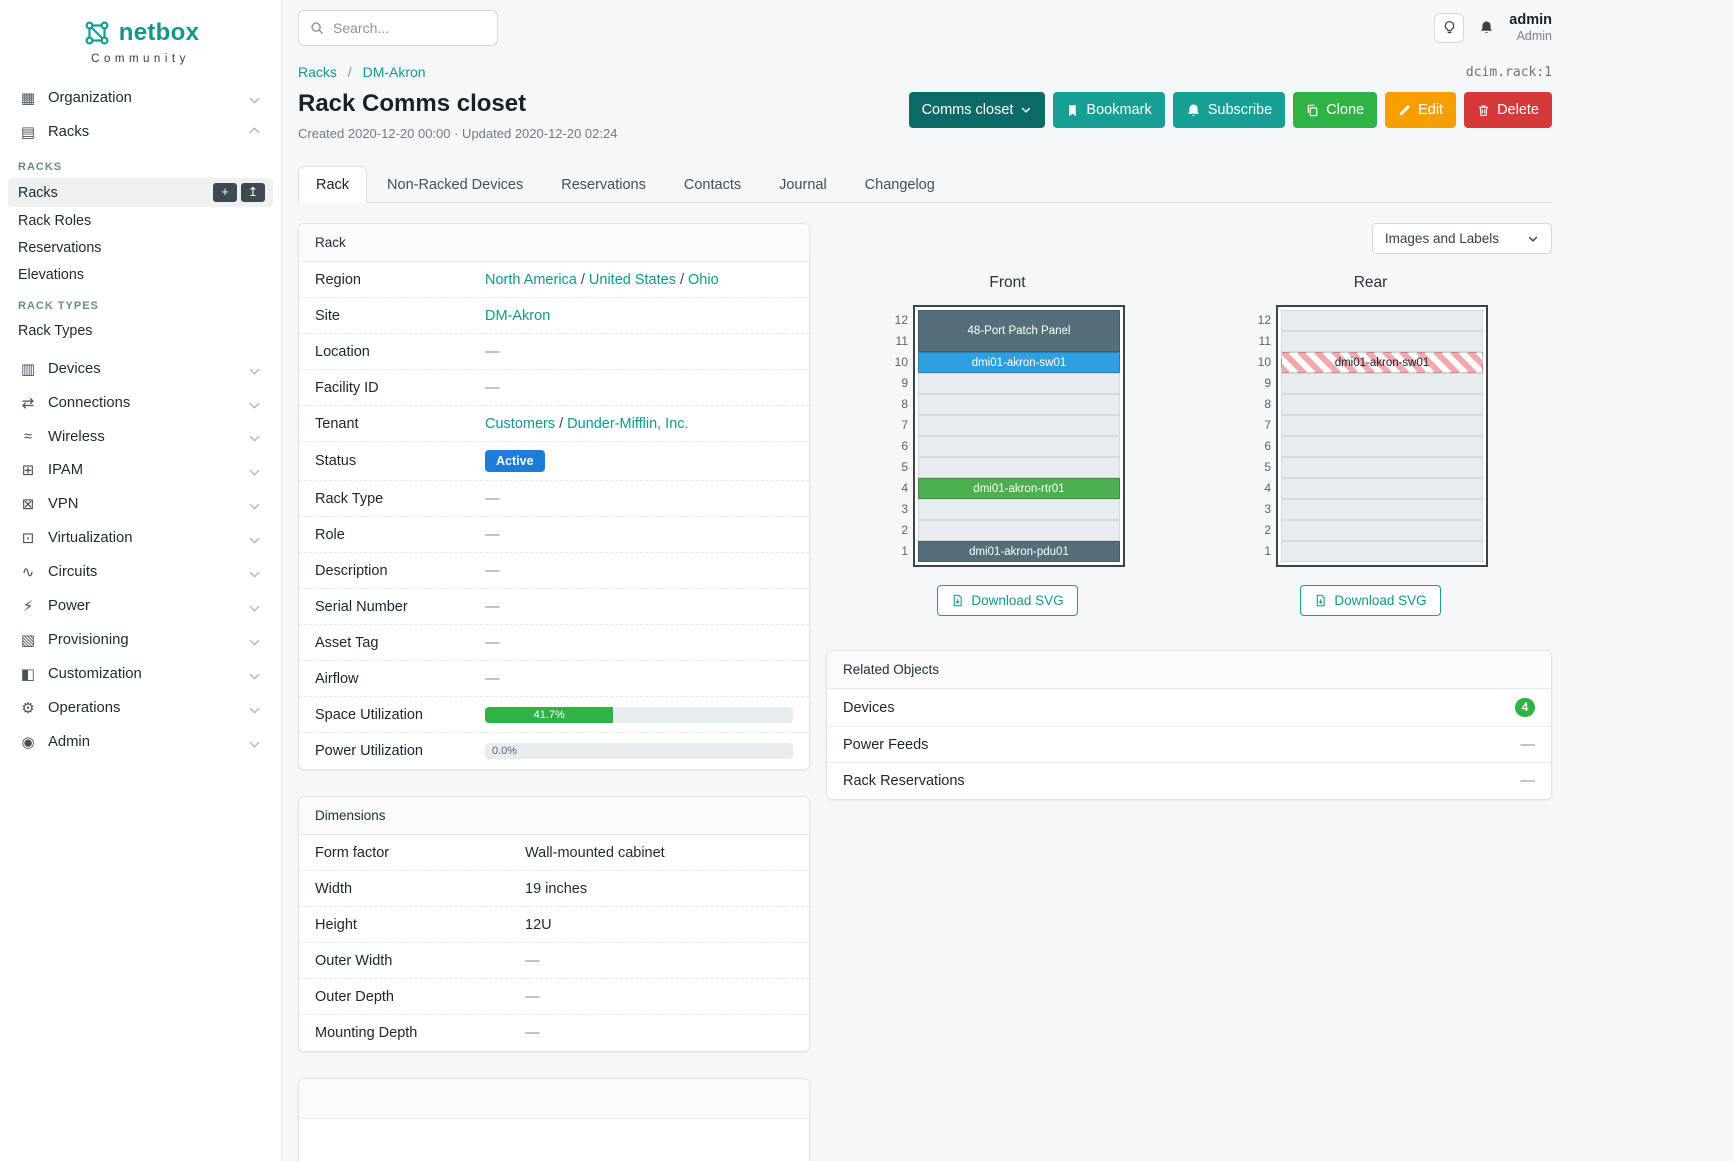 Image resolution: width=1733 pixels, height=1161 pixels. I want to click on dimensions-row-mounting-depth: Mounting Depth —, so click(554, 1033).